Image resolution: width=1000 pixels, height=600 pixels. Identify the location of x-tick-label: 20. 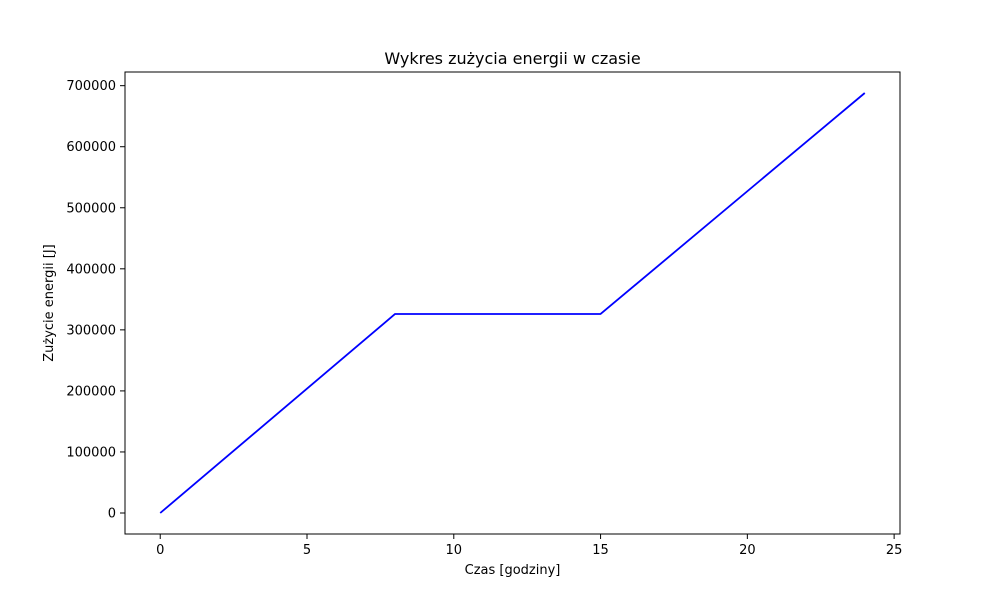
(747, 550).